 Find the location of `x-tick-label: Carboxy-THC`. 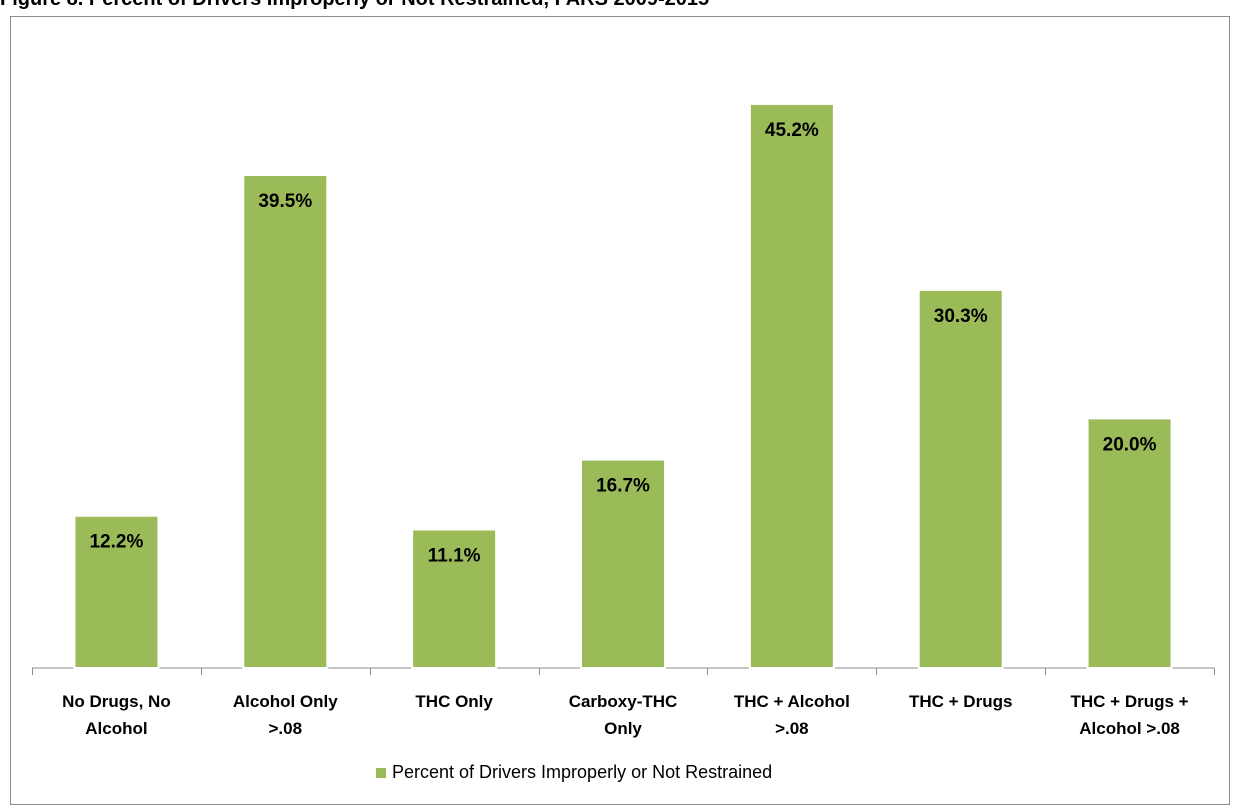

x-tick-label: Carboxy-THC is located at coordinates (623, 701).